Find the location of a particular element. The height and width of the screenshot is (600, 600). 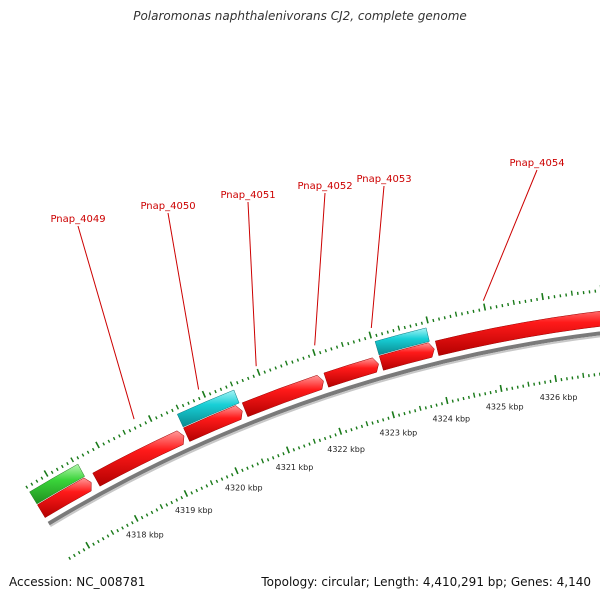

gene-label: Pnap_4054 is located at coordinates (536, 163).